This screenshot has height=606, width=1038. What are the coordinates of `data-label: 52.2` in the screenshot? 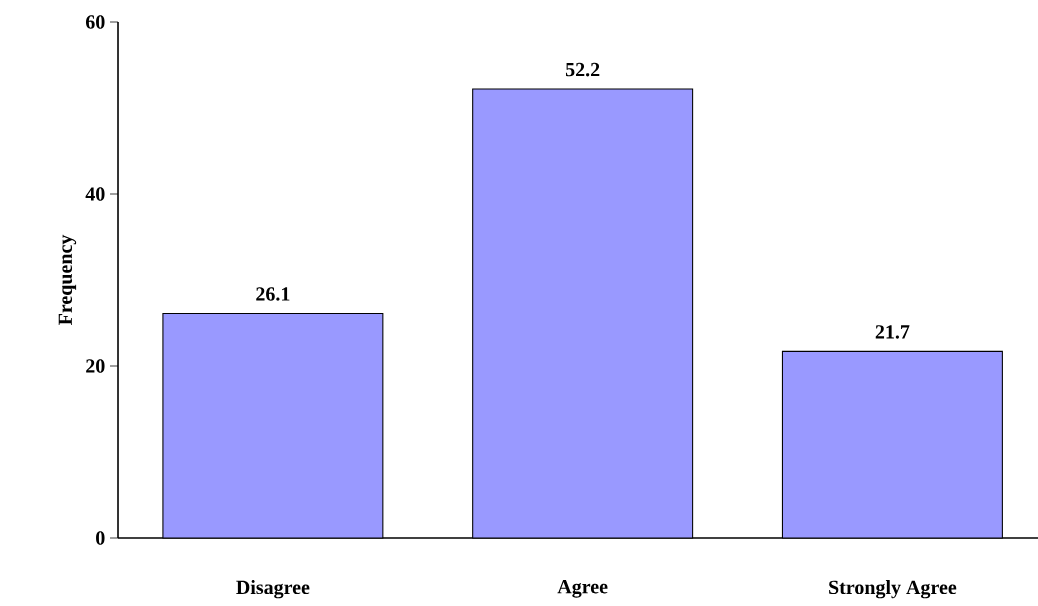 It's located at (582, 69).